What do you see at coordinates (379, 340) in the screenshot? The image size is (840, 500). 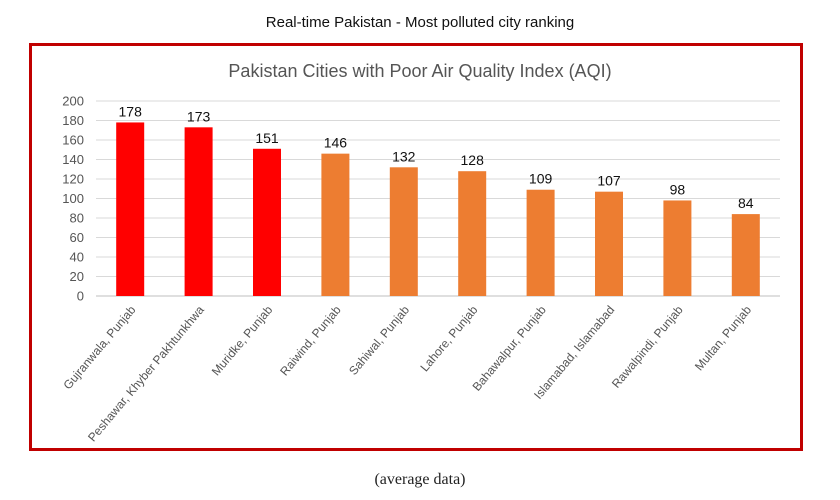 I see `category-label: Sahiwal, Punjab` at bounding box center [379, 340].